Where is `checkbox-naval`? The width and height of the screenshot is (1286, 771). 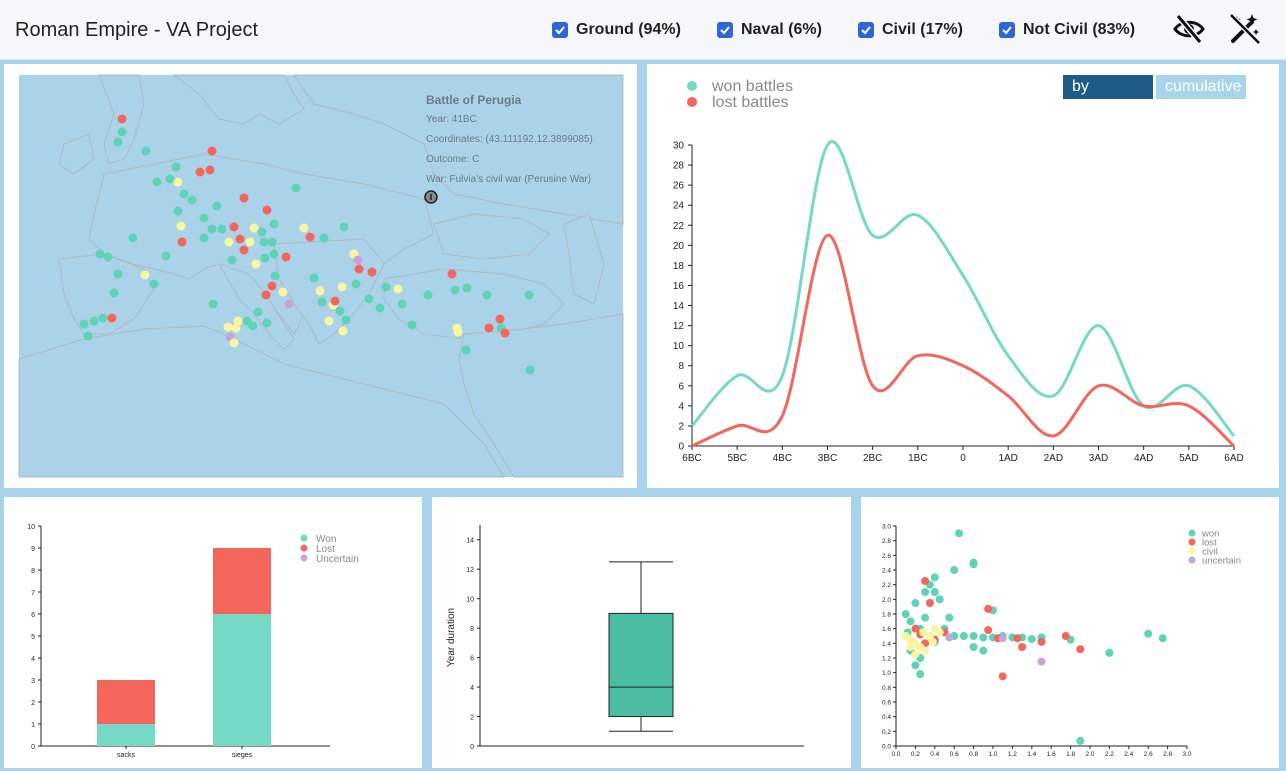
checkbox-naval is located at coordinates (725, 30).